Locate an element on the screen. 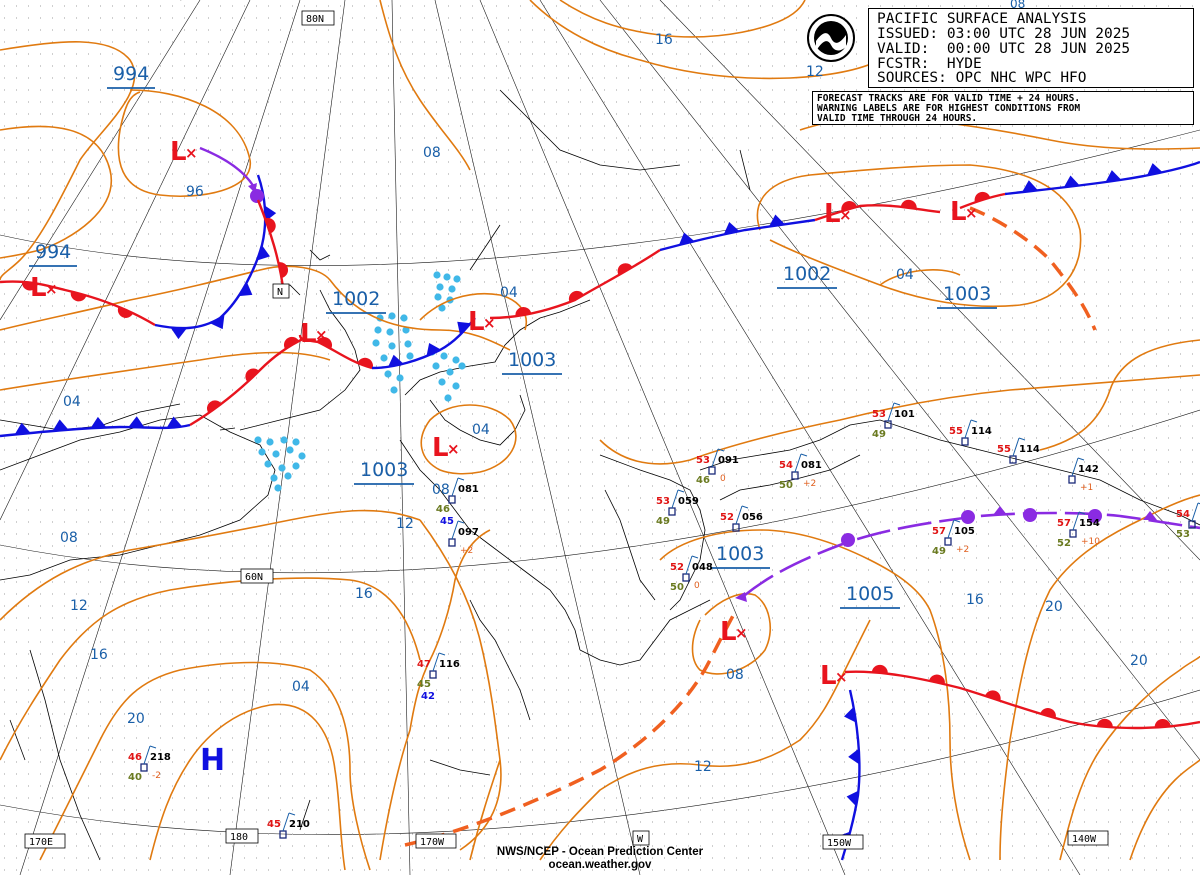  isobar-label: 16 is located at coordinates (975, 600).